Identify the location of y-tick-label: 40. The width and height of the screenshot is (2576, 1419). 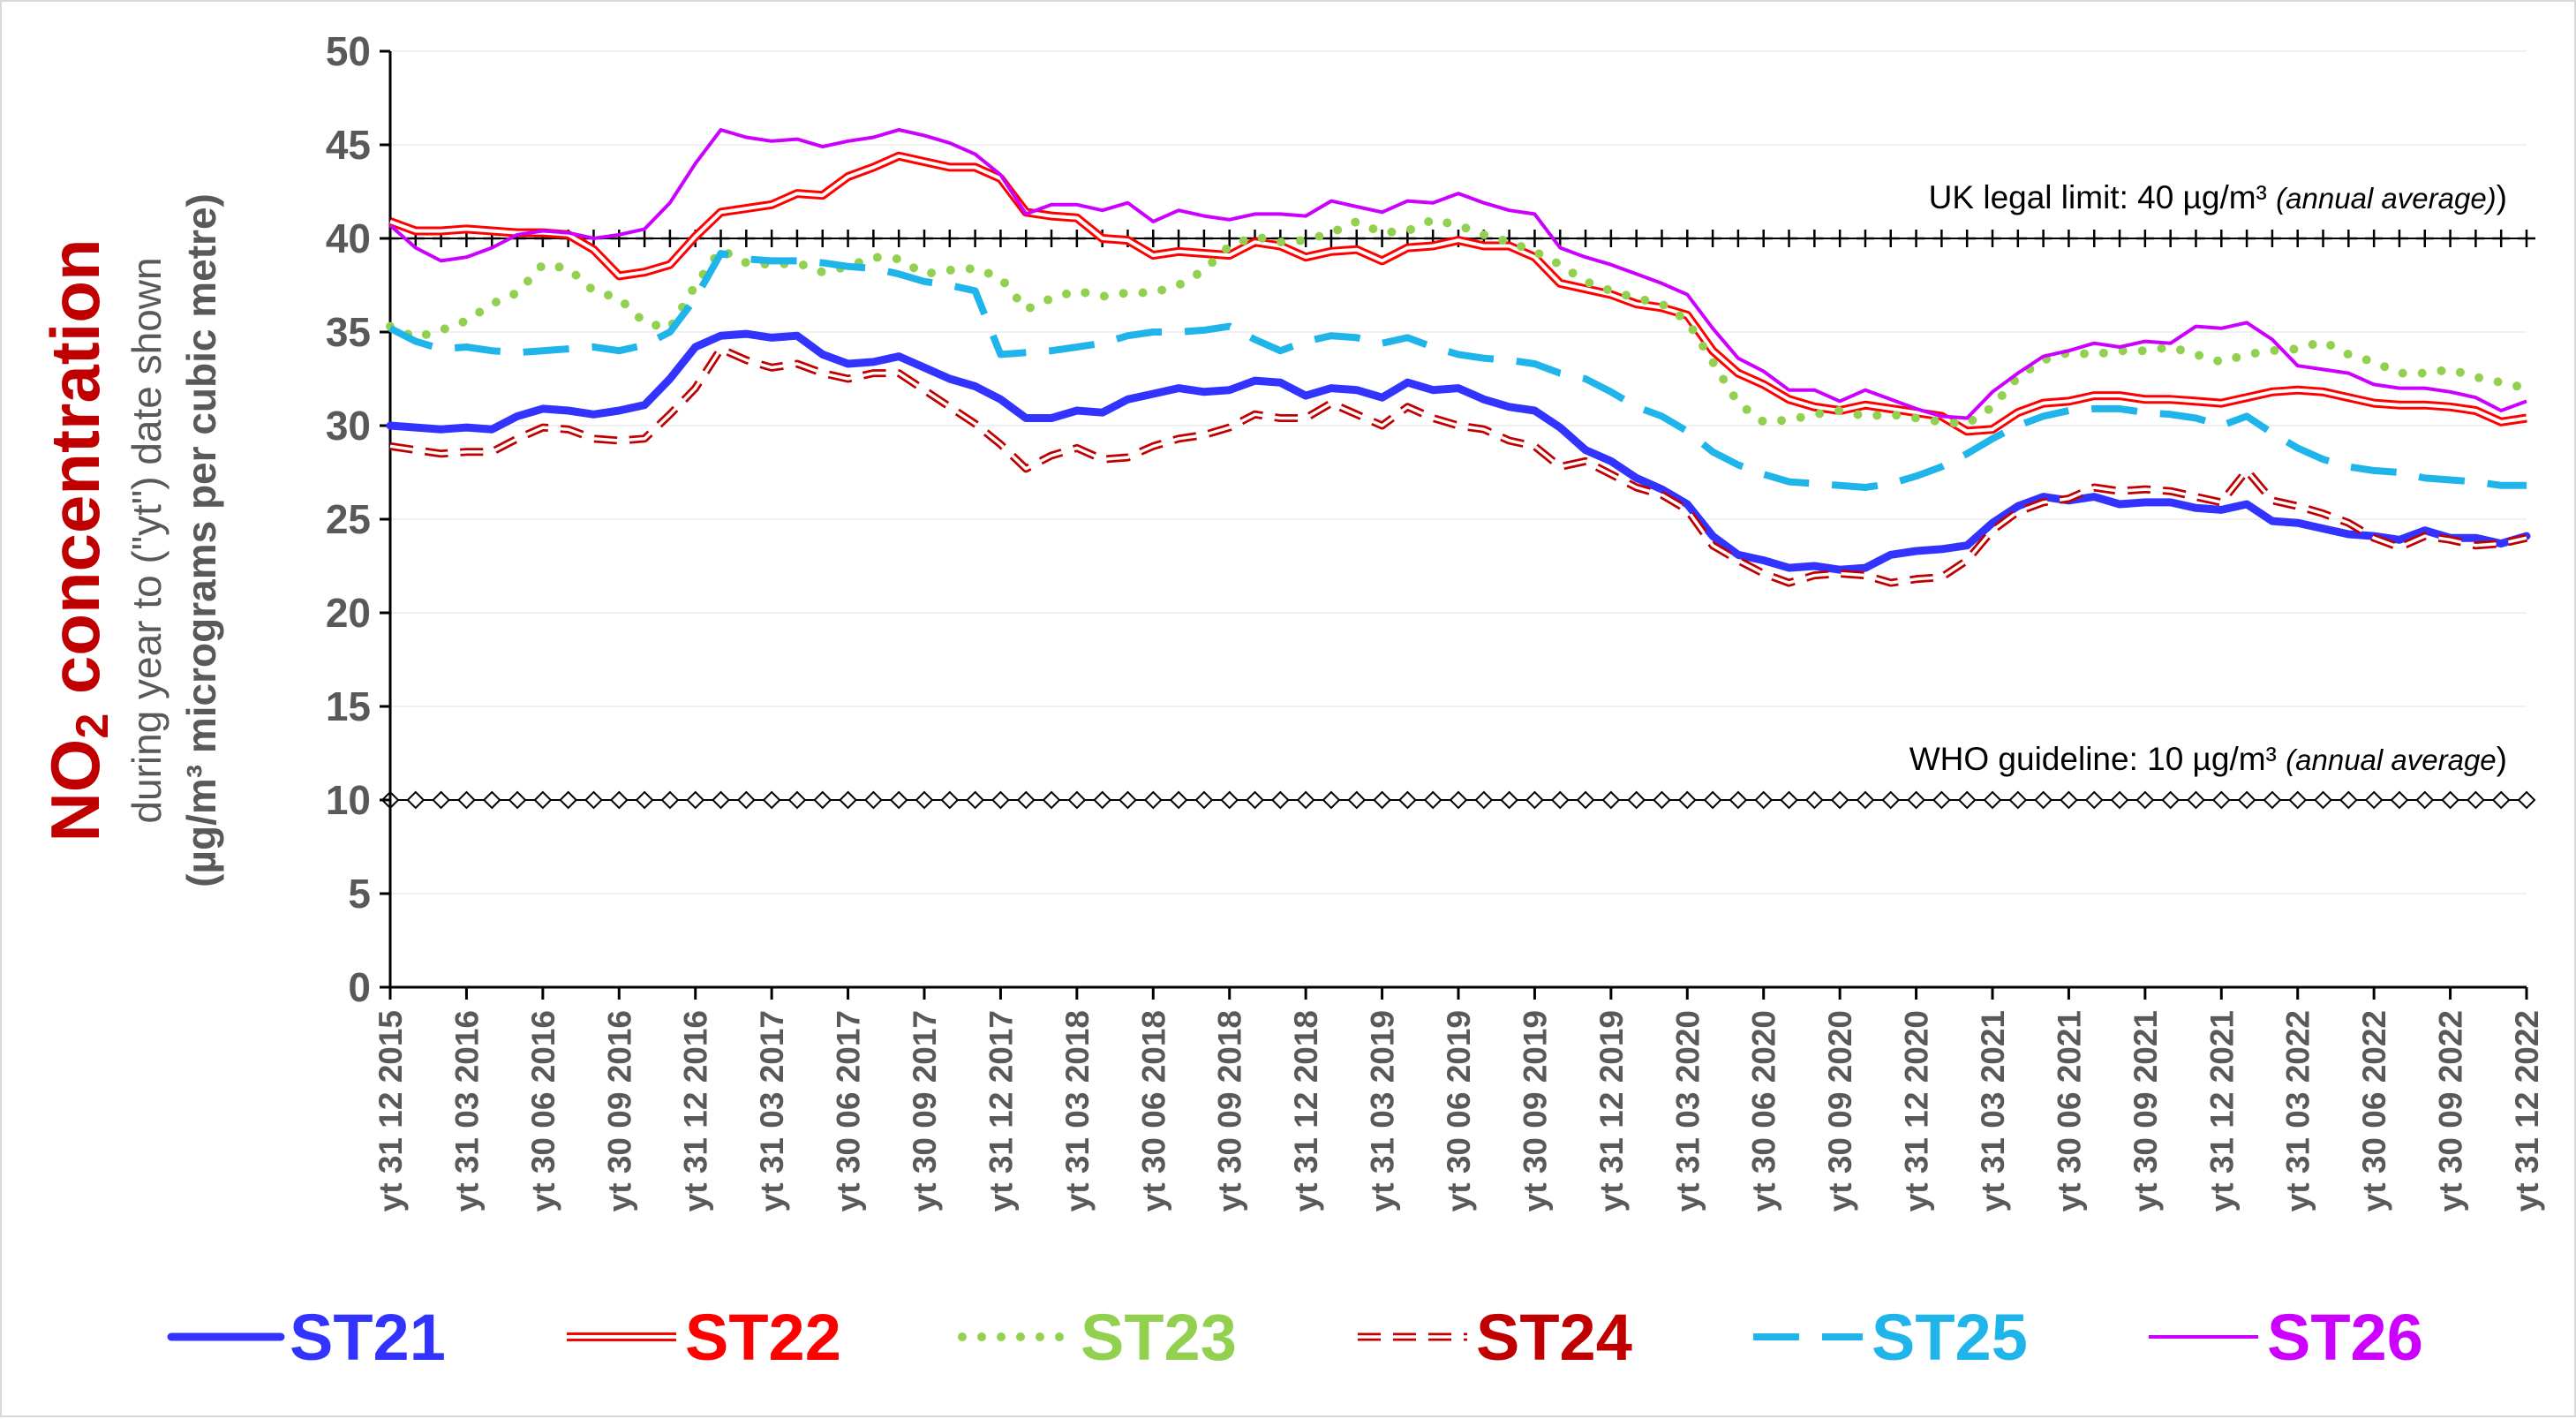
(349, 238).